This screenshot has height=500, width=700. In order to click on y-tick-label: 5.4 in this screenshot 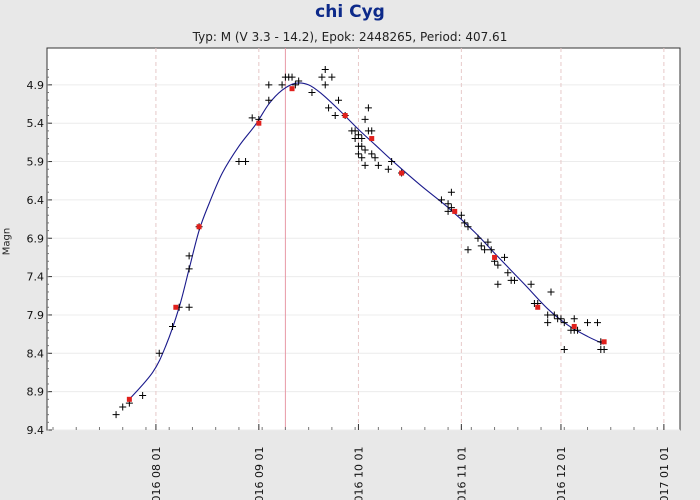, I will do `click(36, 123)`.